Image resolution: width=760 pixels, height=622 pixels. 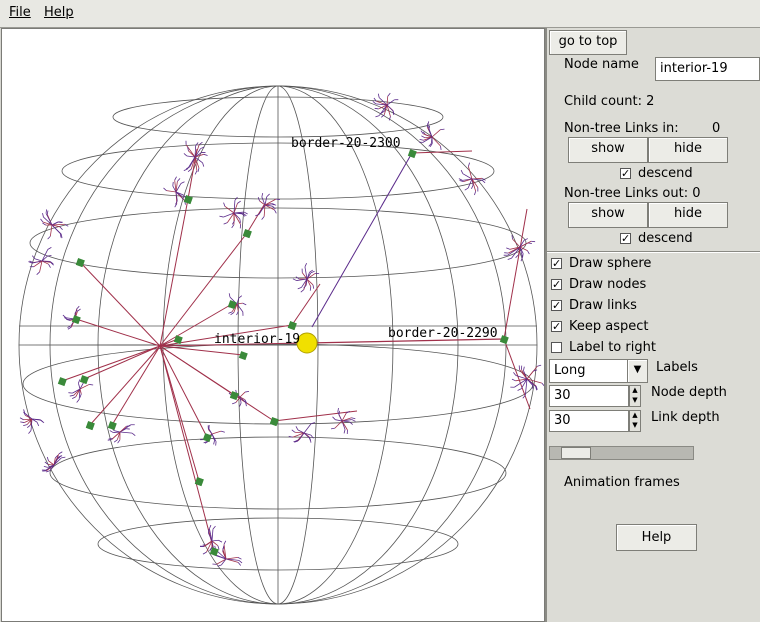 What do you see at coordinates (707, 69) in the screenshot?
I see `node-name-field: interior-19` at bounding box center [707, 69].